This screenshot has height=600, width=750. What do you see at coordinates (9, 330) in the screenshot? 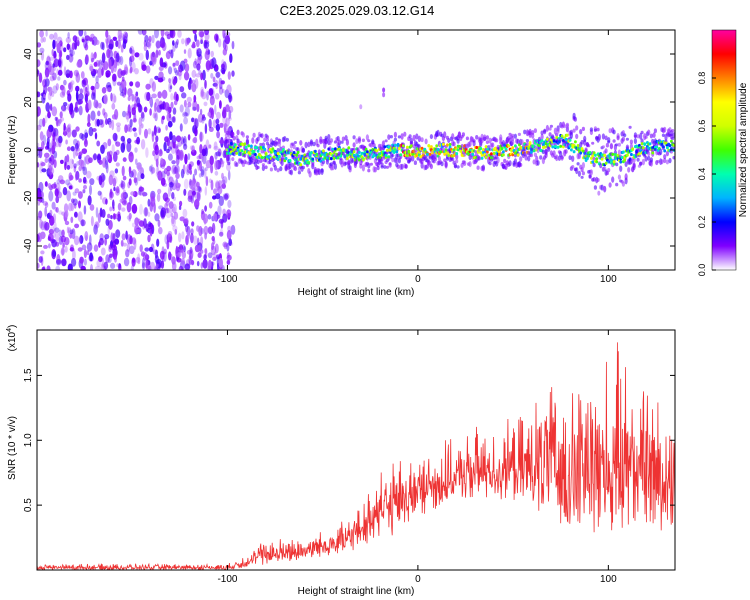
I see `snr-y-scale-exponent: 4` at bounding box center [9, 330].